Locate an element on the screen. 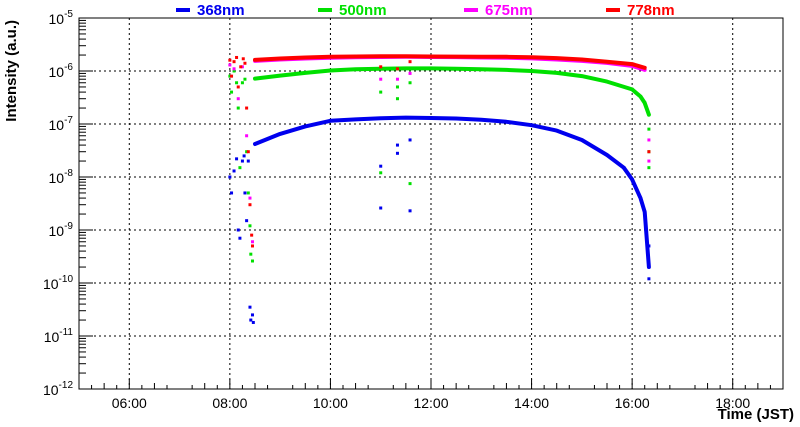 The width and height of the screenshot is (800, 427). y-tick-label: 10⁻⁷ is located at coordinates (61, 124).